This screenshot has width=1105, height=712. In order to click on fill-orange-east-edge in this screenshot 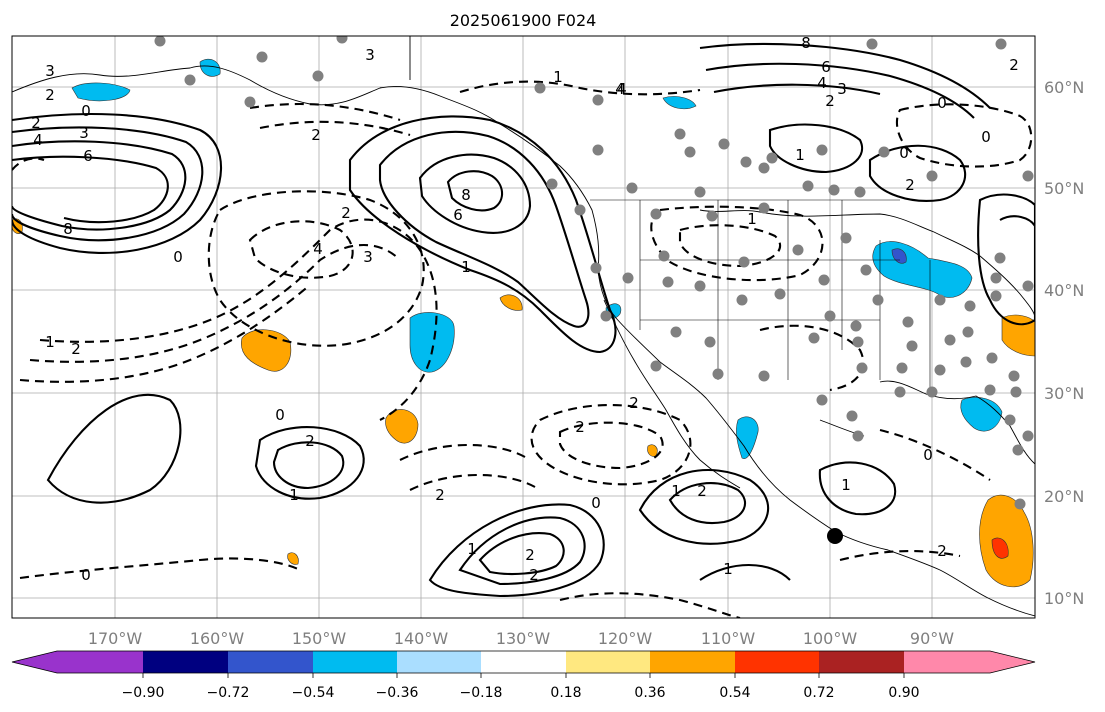, I will do `click(1018, 335)`.